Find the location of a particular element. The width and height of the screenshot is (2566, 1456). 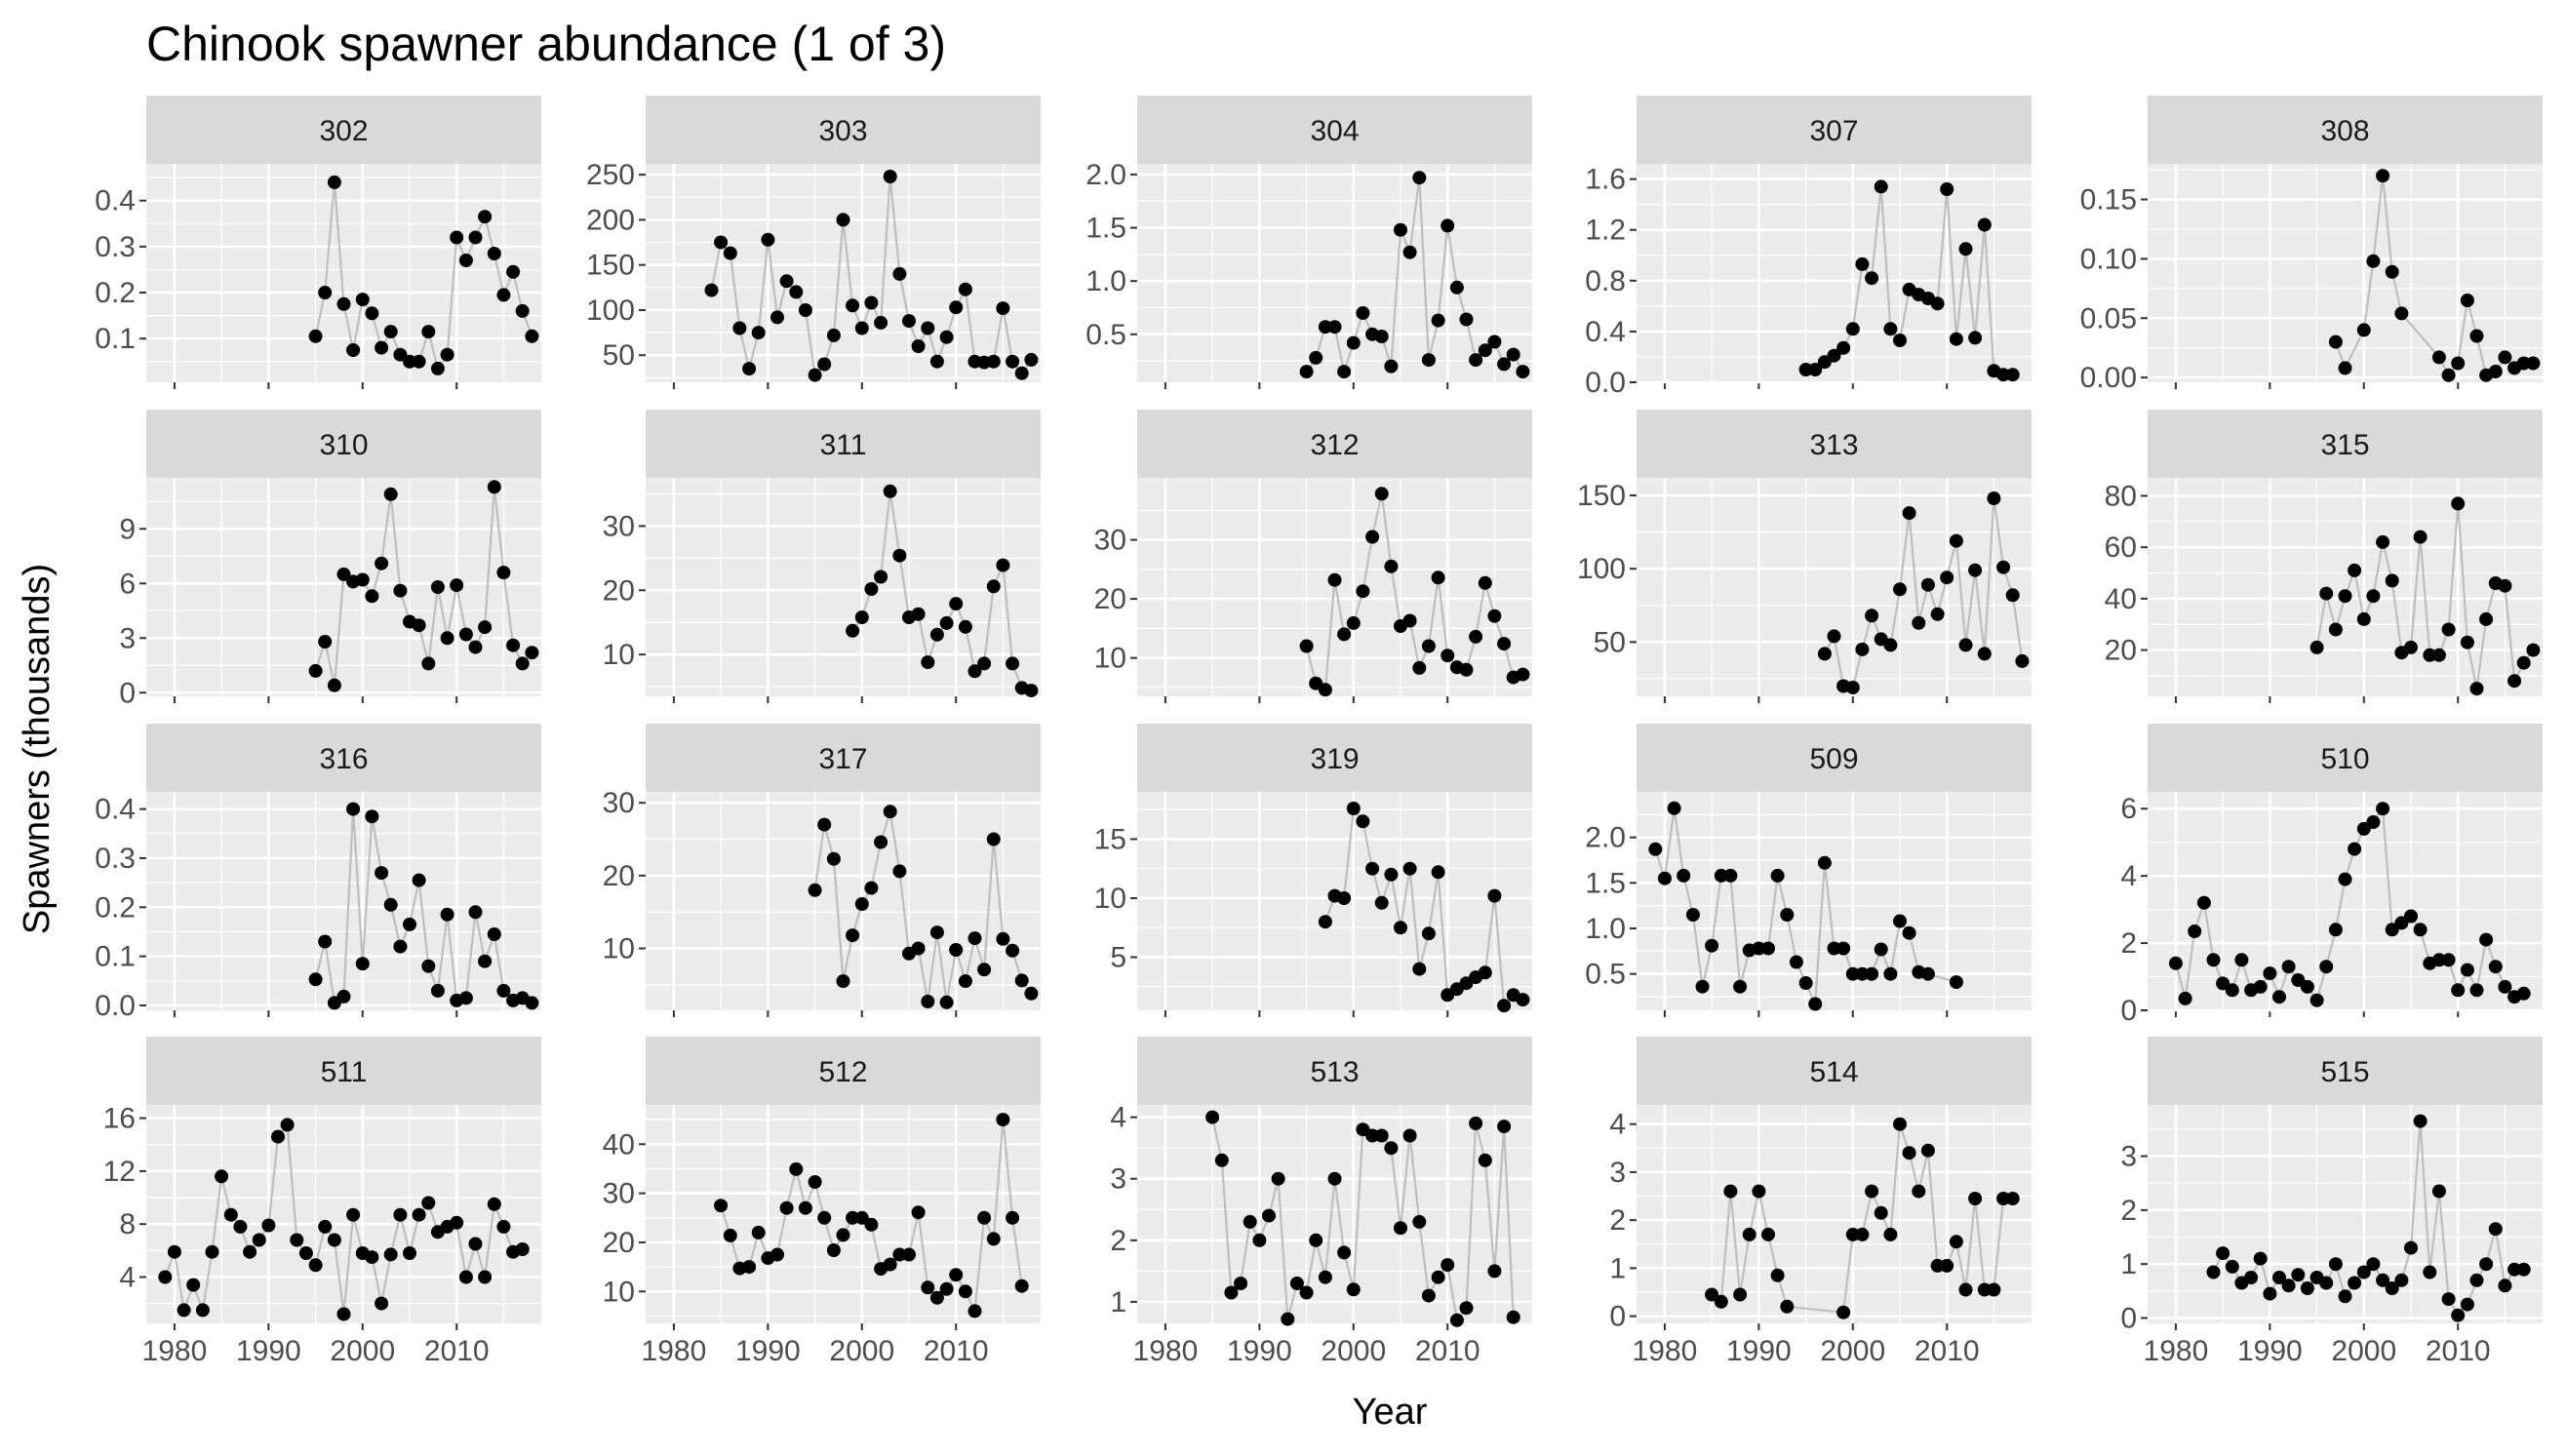

facet-strip-label: 308 is located at coordinates (2344, 131).